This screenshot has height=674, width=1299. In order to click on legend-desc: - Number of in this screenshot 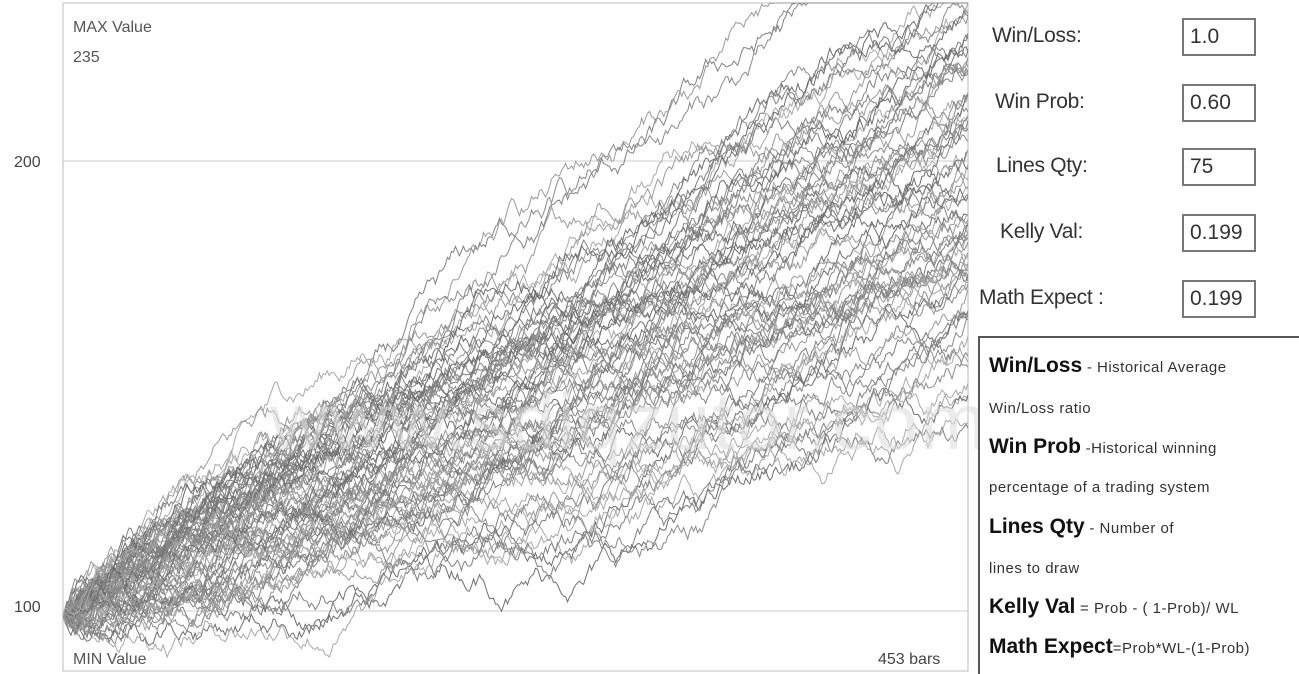, I will do `click(1129, 528)`.